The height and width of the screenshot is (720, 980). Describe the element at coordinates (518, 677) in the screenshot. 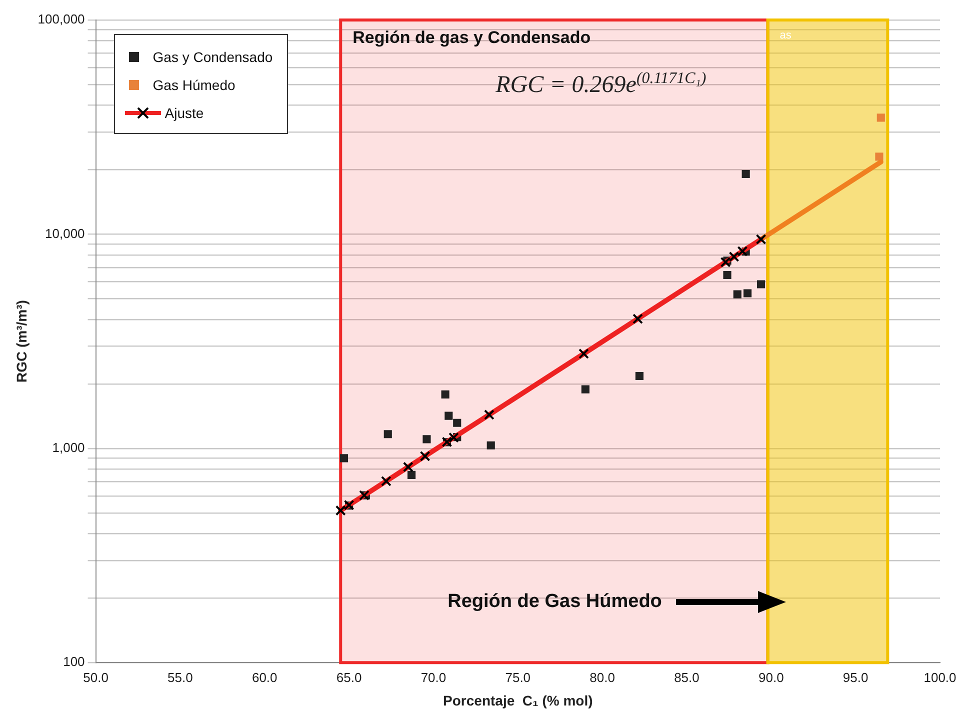

I see `x-tick-label: 75.0` at that location.